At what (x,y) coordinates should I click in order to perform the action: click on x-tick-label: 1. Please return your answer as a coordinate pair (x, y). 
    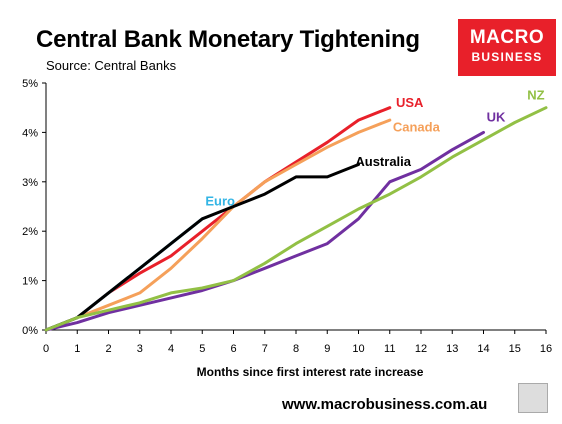
    Looking at the image, I should click on (77, 349).